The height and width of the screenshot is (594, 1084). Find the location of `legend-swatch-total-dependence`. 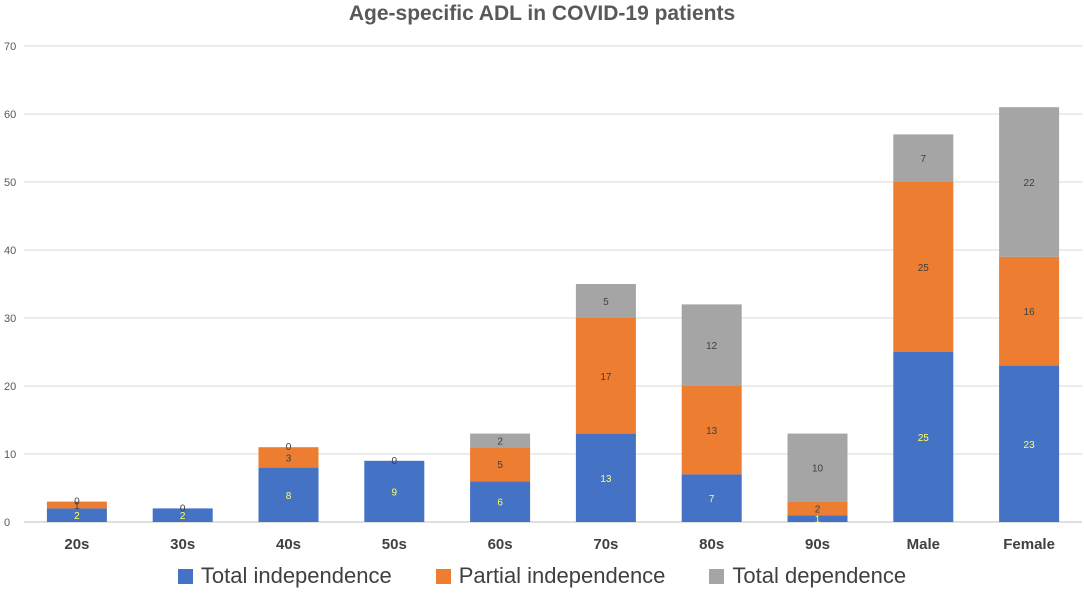

legend-swatch-total-dependence is located at coordinates (717, 576).